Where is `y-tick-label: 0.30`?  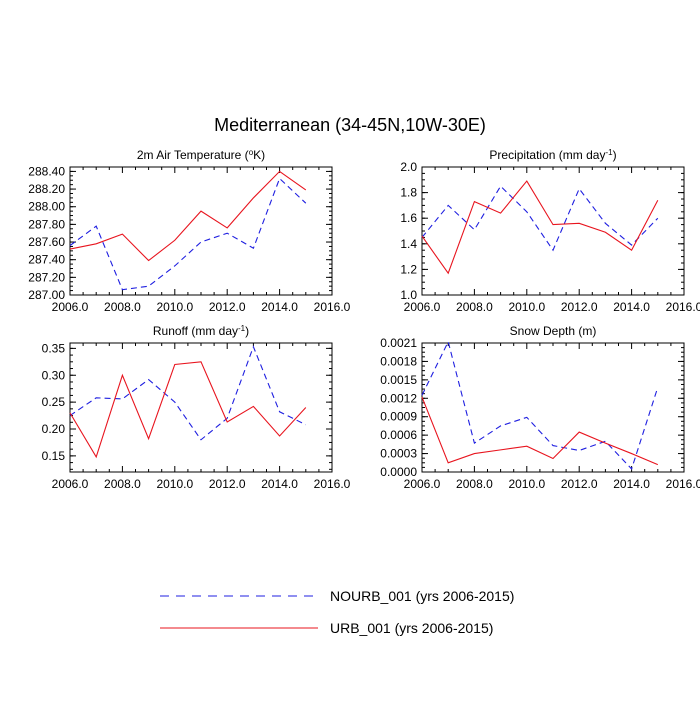 y-tick-label: 0.30 is located at coordinates (54, 375).